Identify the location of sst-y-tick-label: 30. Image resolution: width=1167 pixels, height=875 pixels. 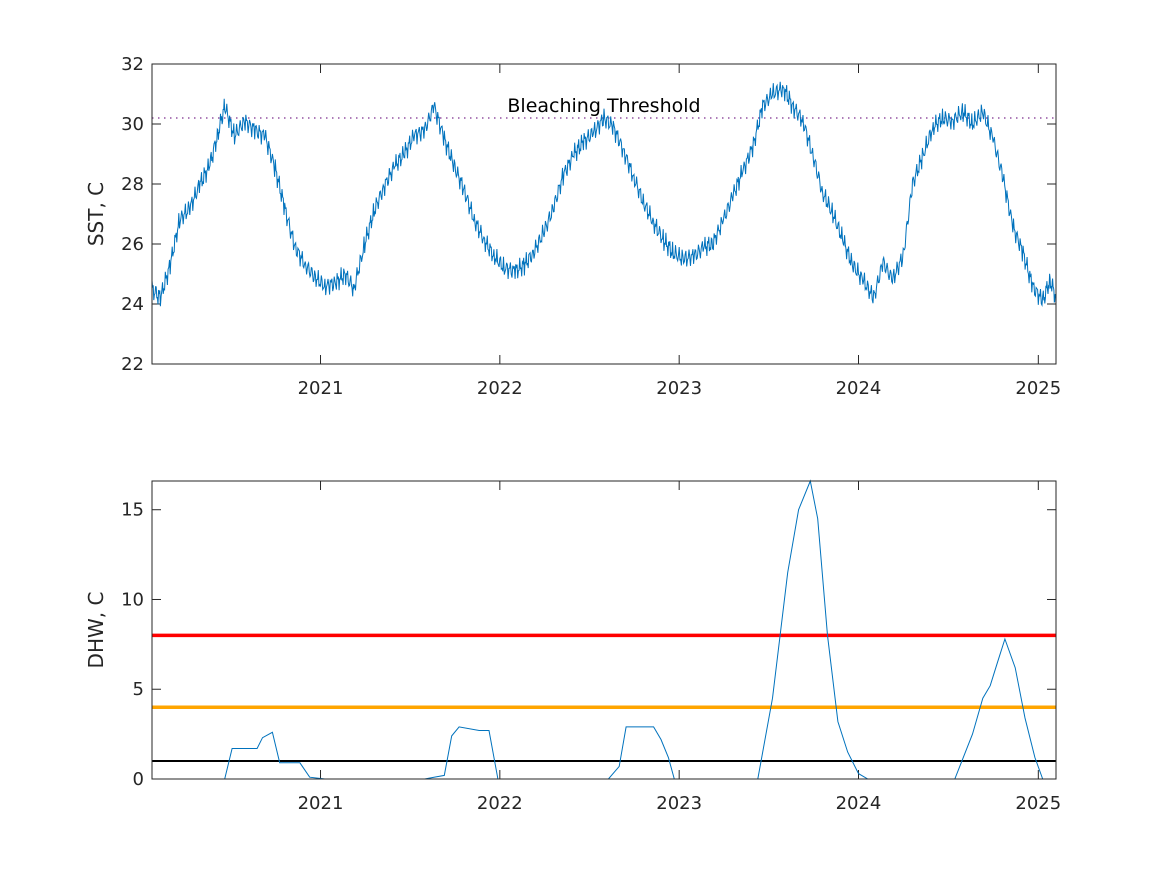
(132, 124).